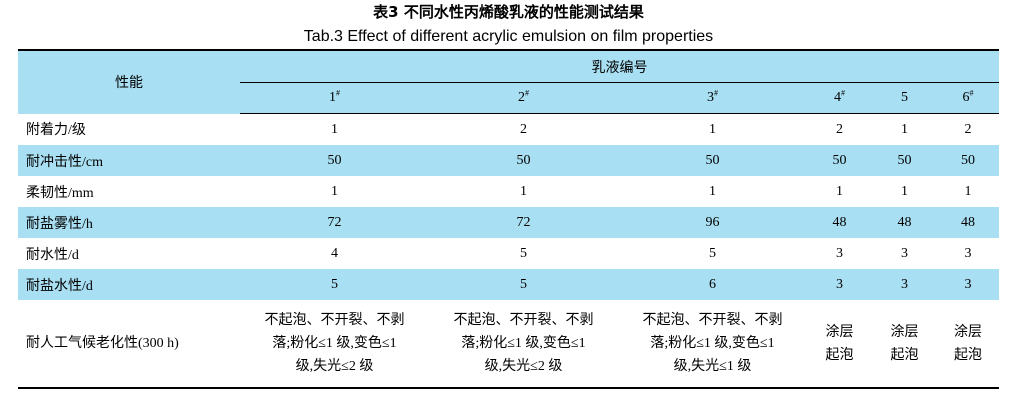  I want to click on property-column-header: 性能, so click(129, 81).